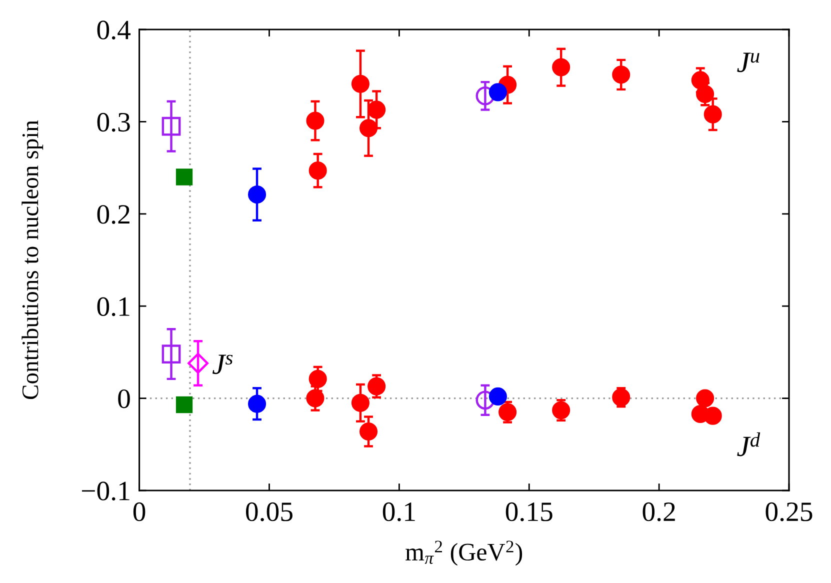 Image resolution: width=831 pixels, height=583 pixels. I want to click on annotation: J$^{s}$, so click(222, 364).